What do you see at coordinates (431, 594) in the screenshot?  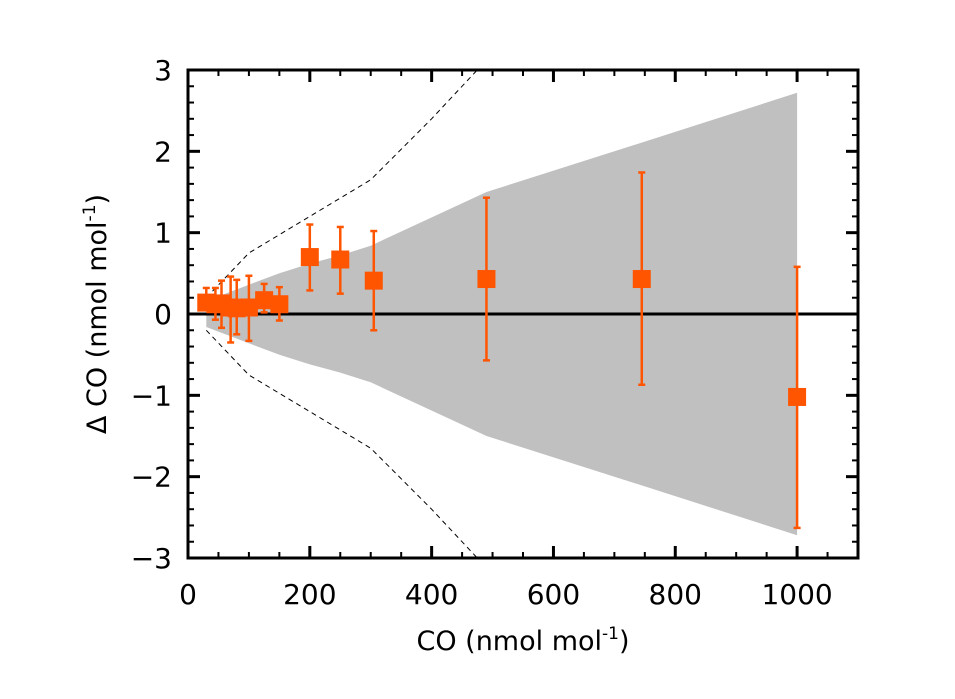 I see `x-tick-label: 400` at bounding box center [431, 594].